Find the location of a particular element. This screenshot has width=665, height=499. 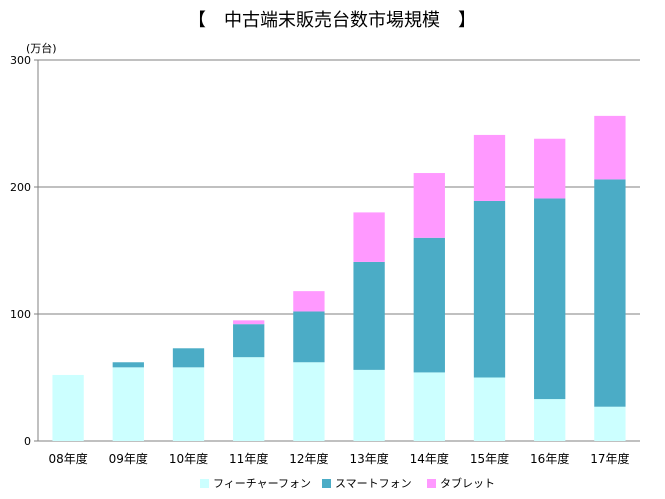

x-tick-label: 09年度 is located at coordinates (128, 458).